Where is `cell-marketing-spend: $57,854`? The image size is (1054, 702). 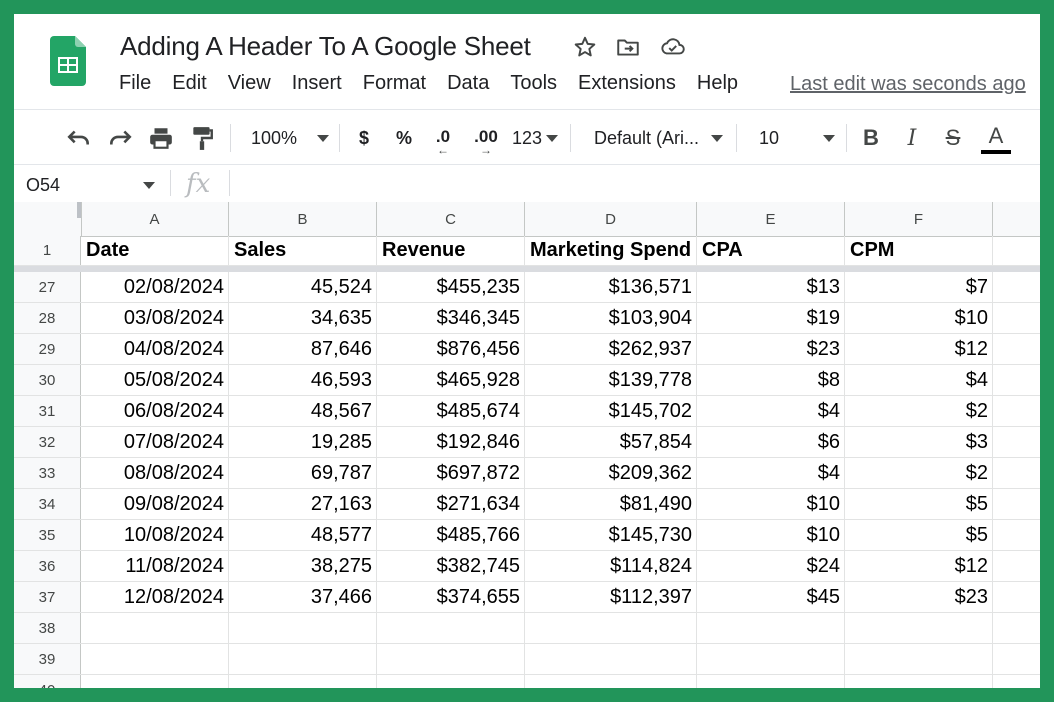 cell-marketing-spend: $57,854 is located at coordinates (611, 442).